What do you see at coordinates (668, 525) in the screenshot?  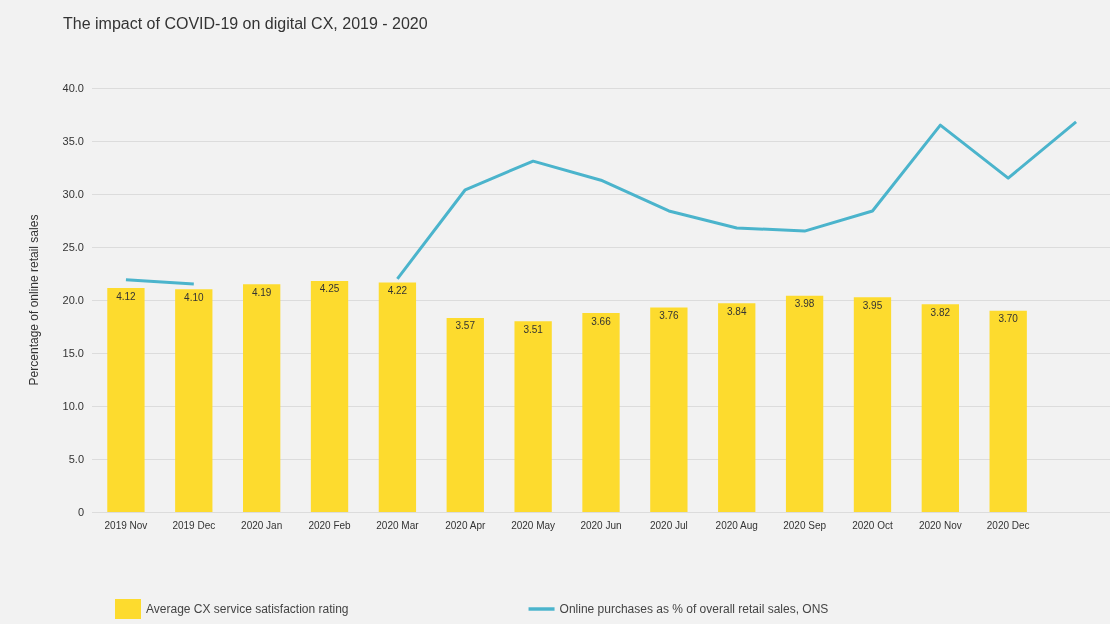 I see `x-tick-label: 2020 Jul` at bounding box center [668, 525].